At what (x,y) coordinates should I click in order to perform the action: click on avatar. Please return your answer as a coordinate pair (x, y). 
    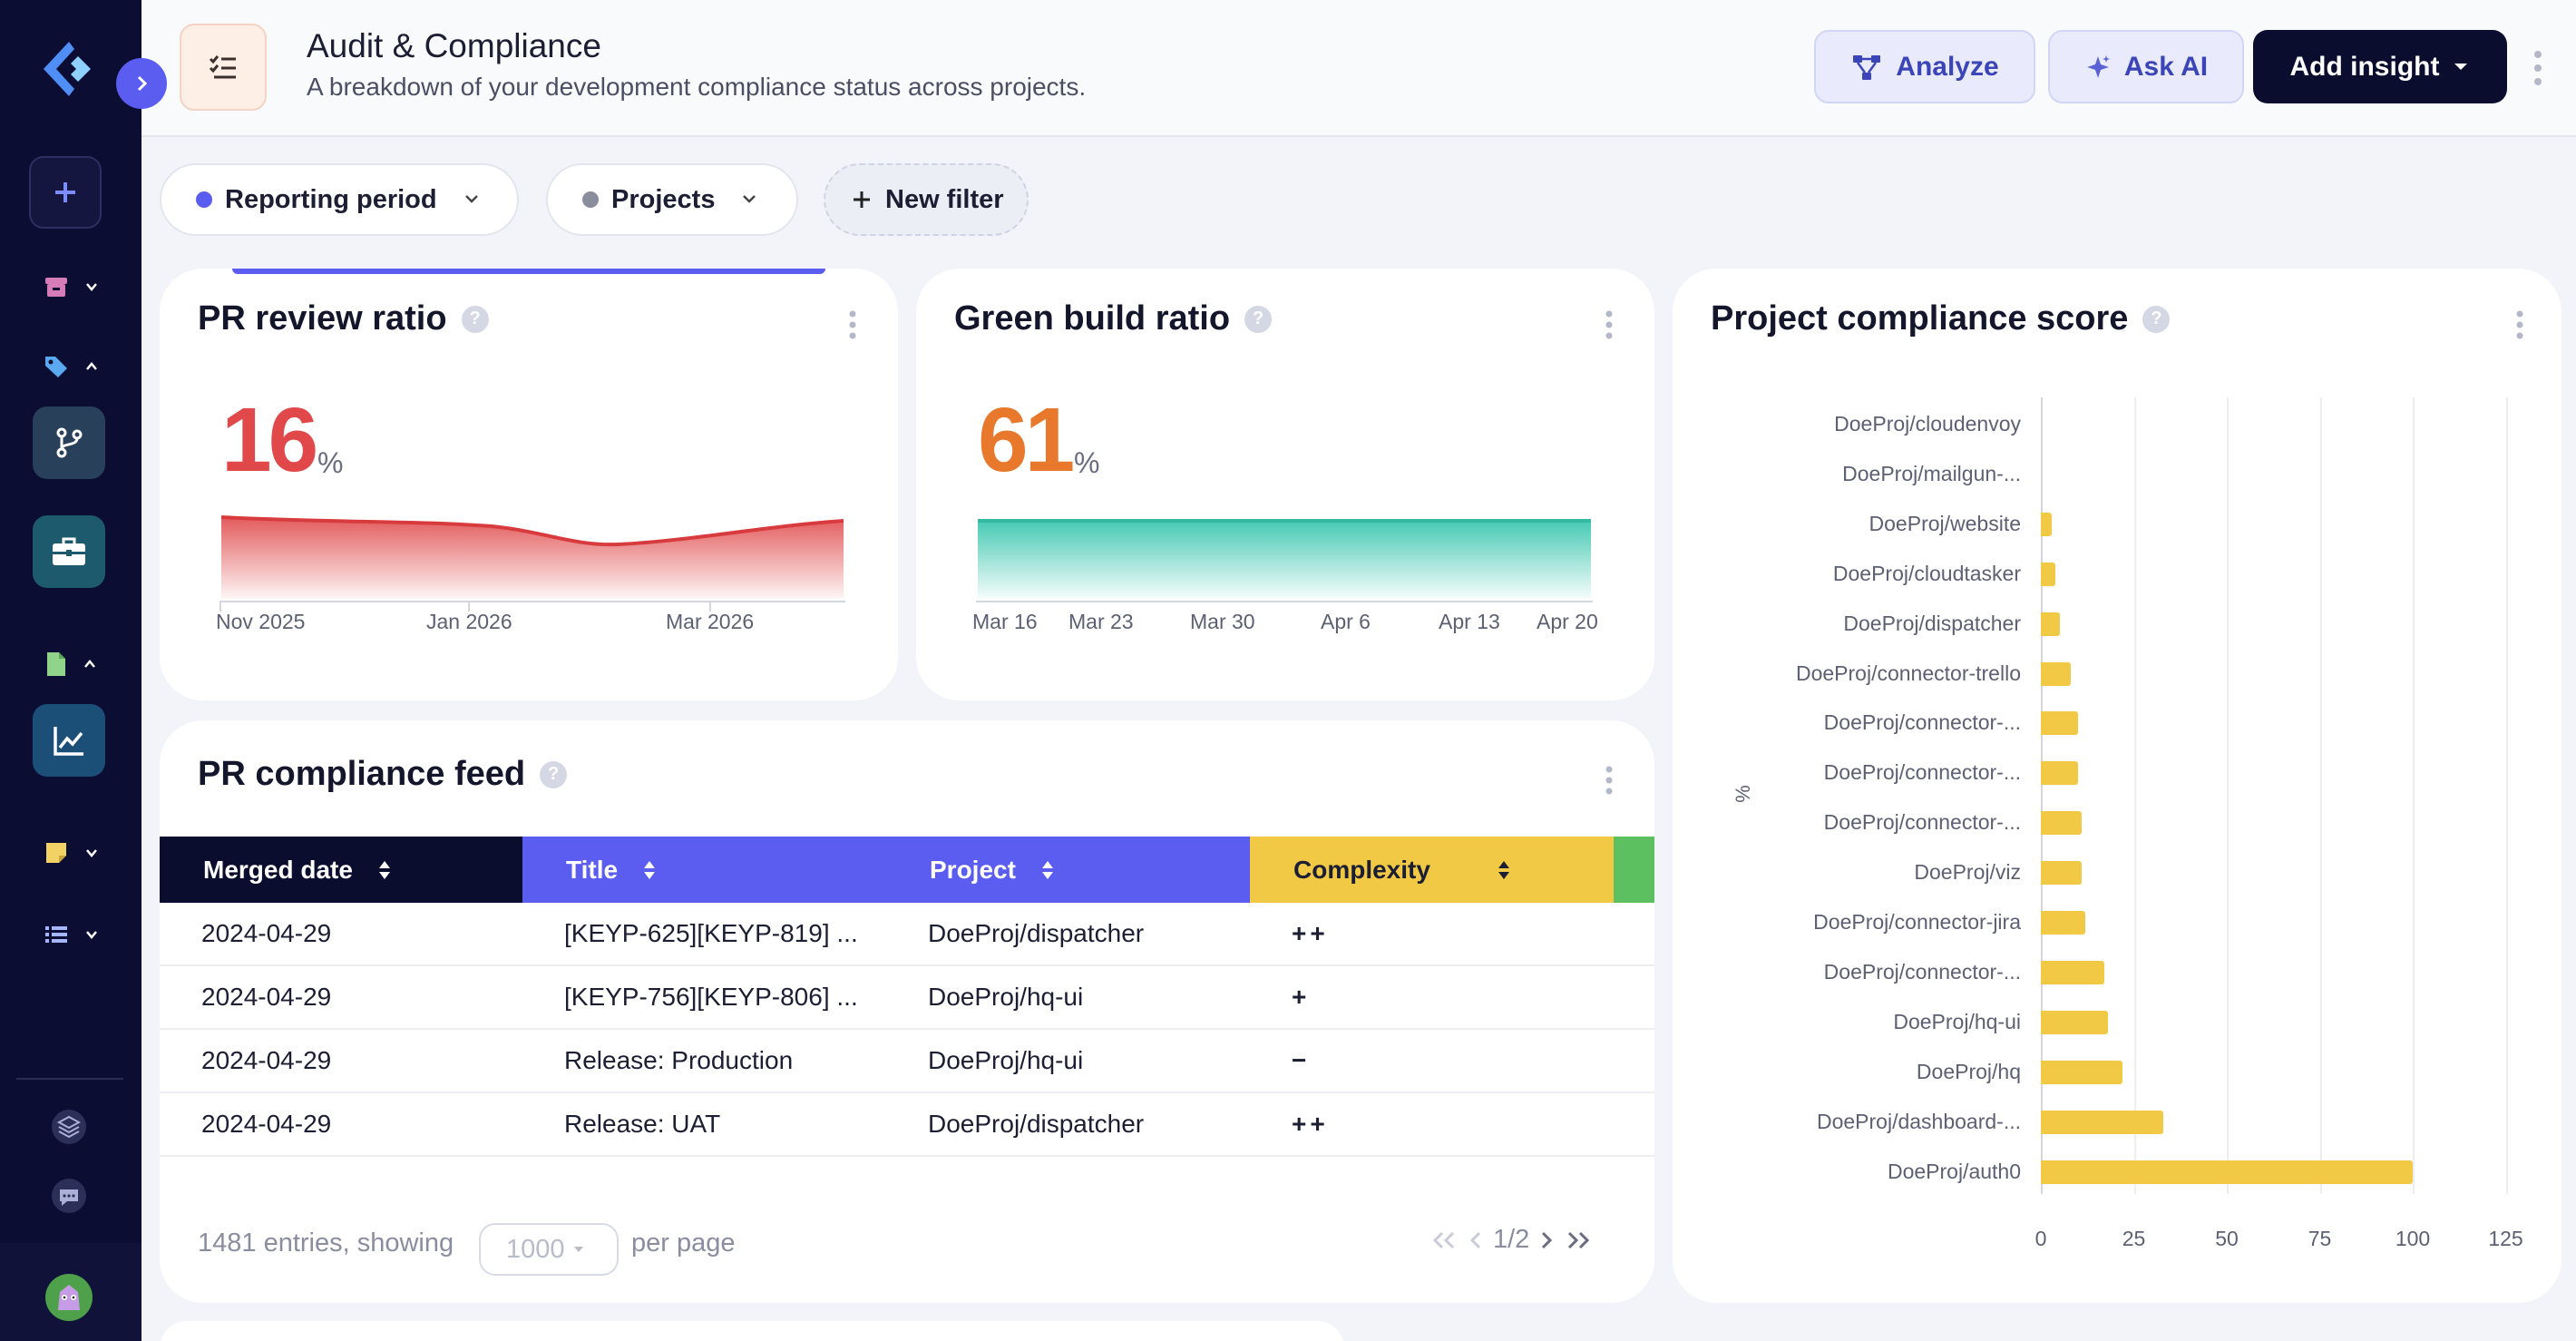
    Looking at the image, I should click on (69, 1297).